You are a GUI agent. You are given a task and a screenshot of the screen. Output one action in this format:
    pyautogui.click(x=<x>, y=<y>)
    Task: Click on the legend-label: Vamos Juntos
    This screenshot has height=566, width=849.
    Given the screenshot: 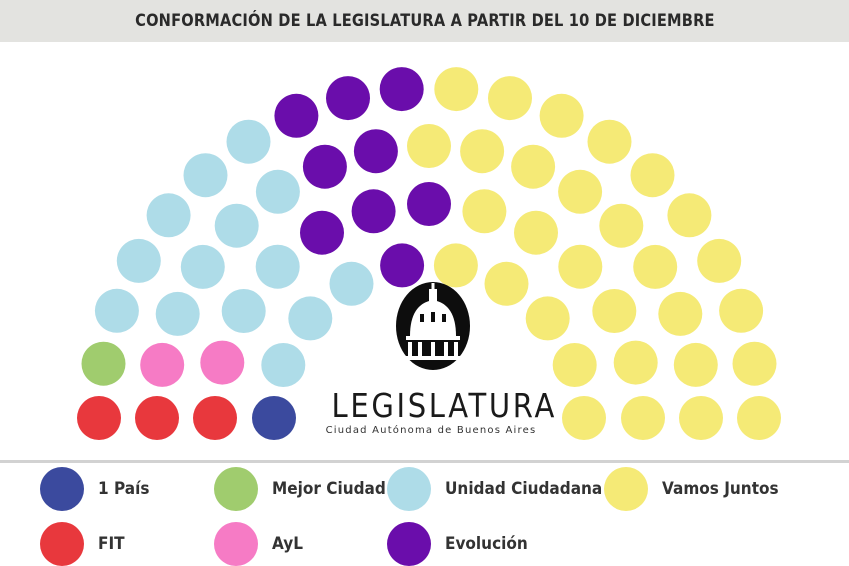 What is the action you would take?
    pyautogui.click(x=720, y=489)
    